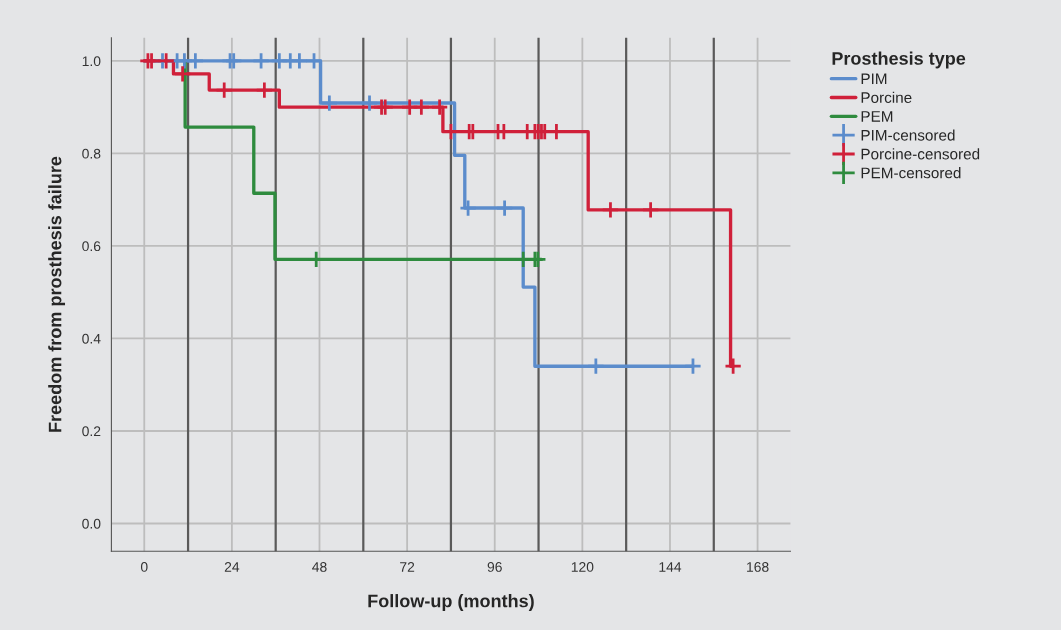 The width and height of the screenshot is (1061, 630). I want to click on legend-title: Prosthesis type, so click(899, 60).